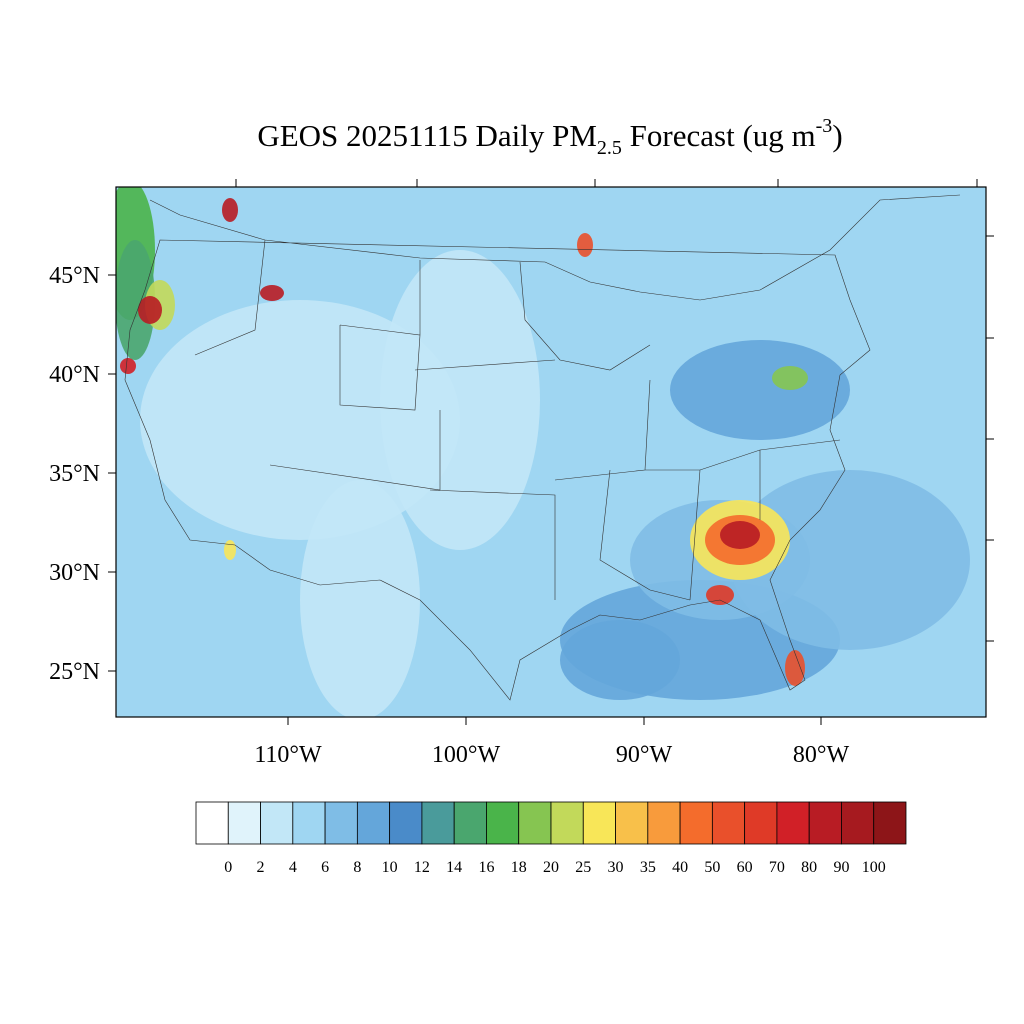  Describe the element at coordinates (357, 867) in the screenshot. I see `colorbar-label: 8` at that location.